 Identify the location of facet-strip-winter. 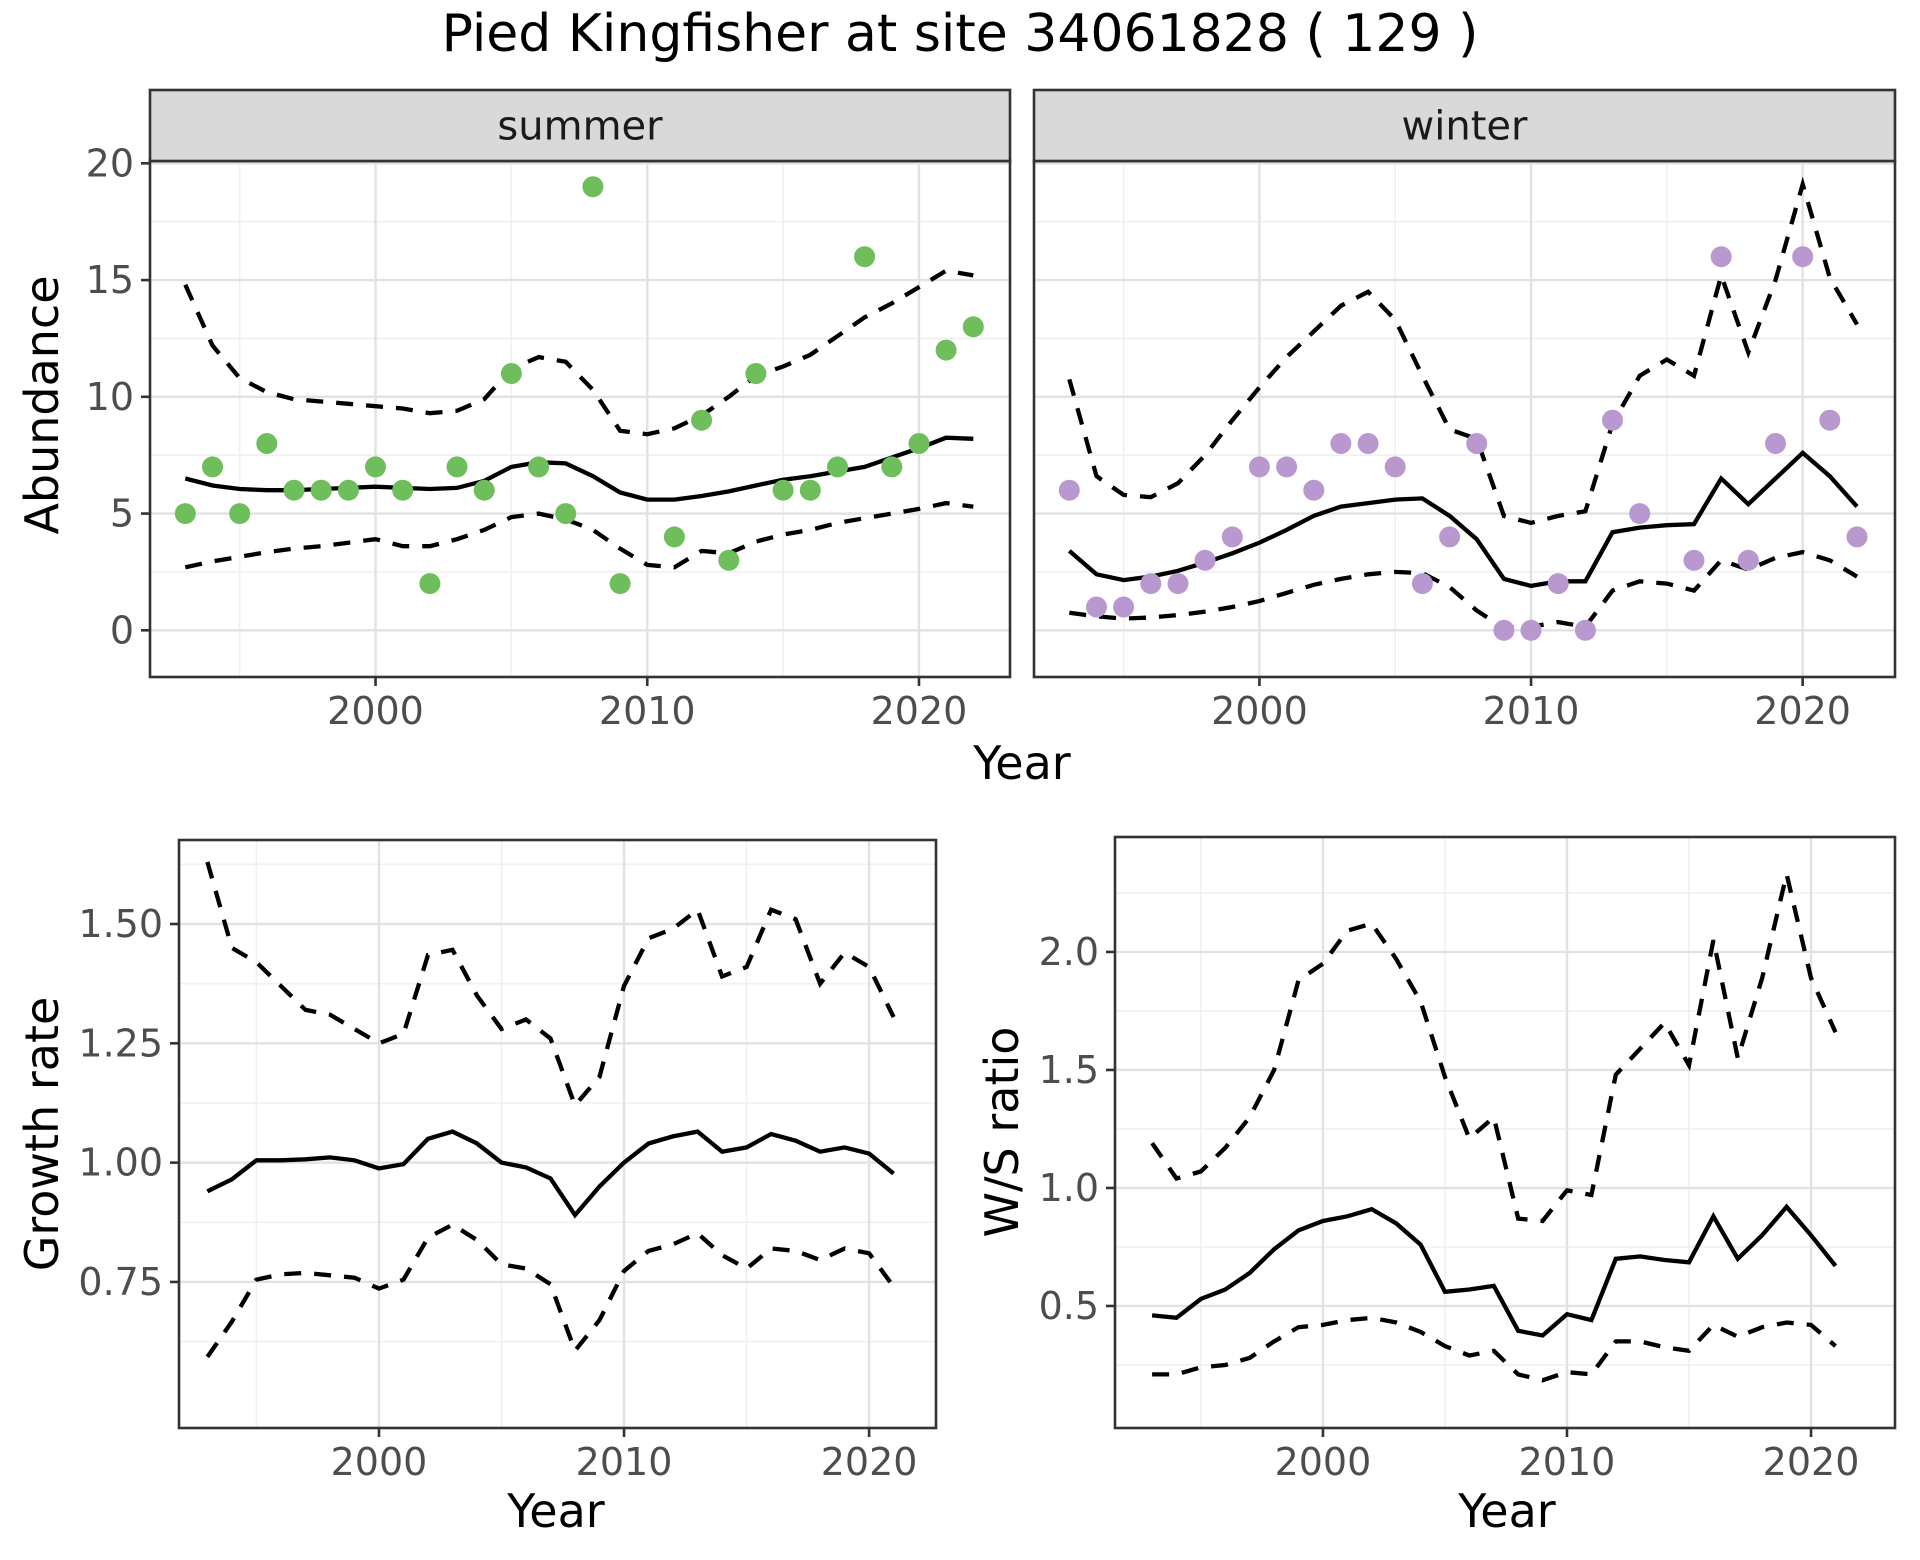
(1464, 125).